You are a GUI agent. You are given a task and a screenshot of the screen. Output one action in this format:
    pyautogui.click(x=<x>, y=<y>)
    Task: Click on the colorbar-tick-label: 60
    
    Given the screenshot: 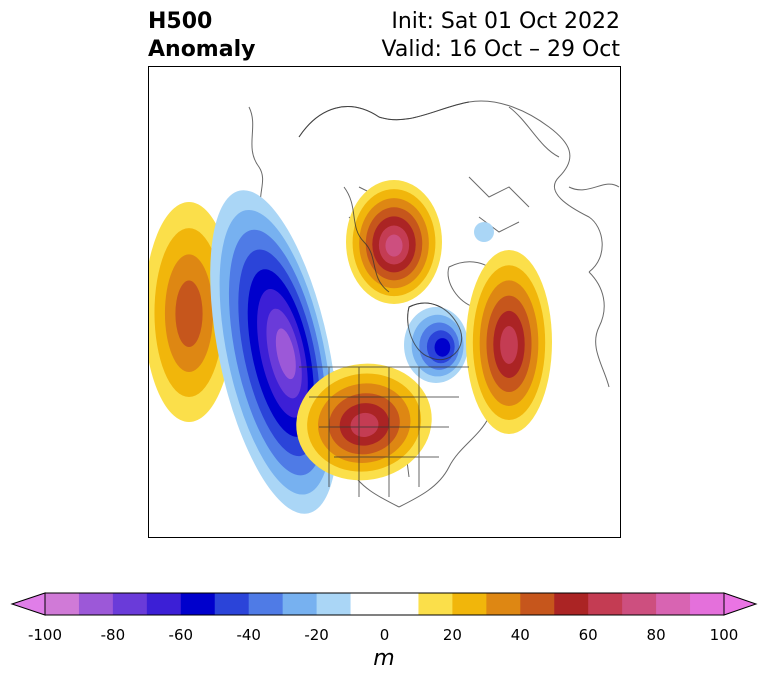 What is the action you would take?
    pyautogui.click(x=588, y=635)
    